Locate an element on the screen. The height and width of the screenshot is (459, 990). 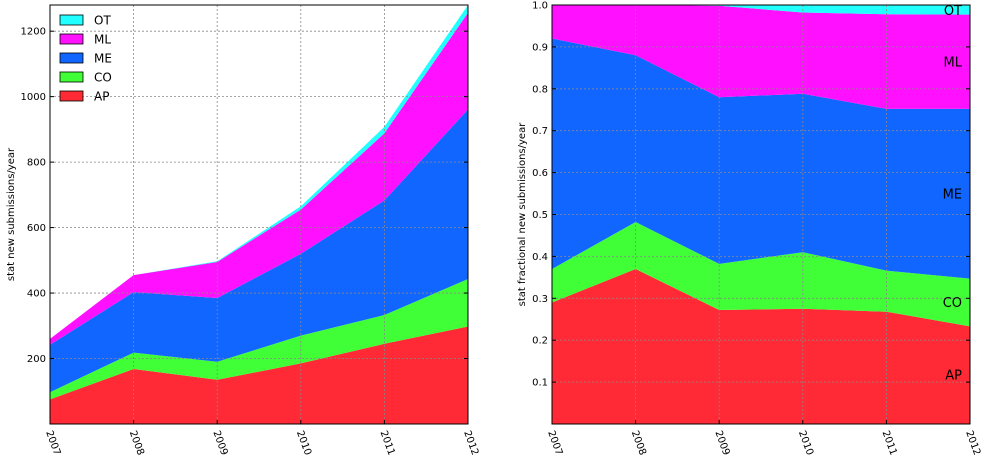
y-tick-label: 0.1 is located at coordinates (540, 383).